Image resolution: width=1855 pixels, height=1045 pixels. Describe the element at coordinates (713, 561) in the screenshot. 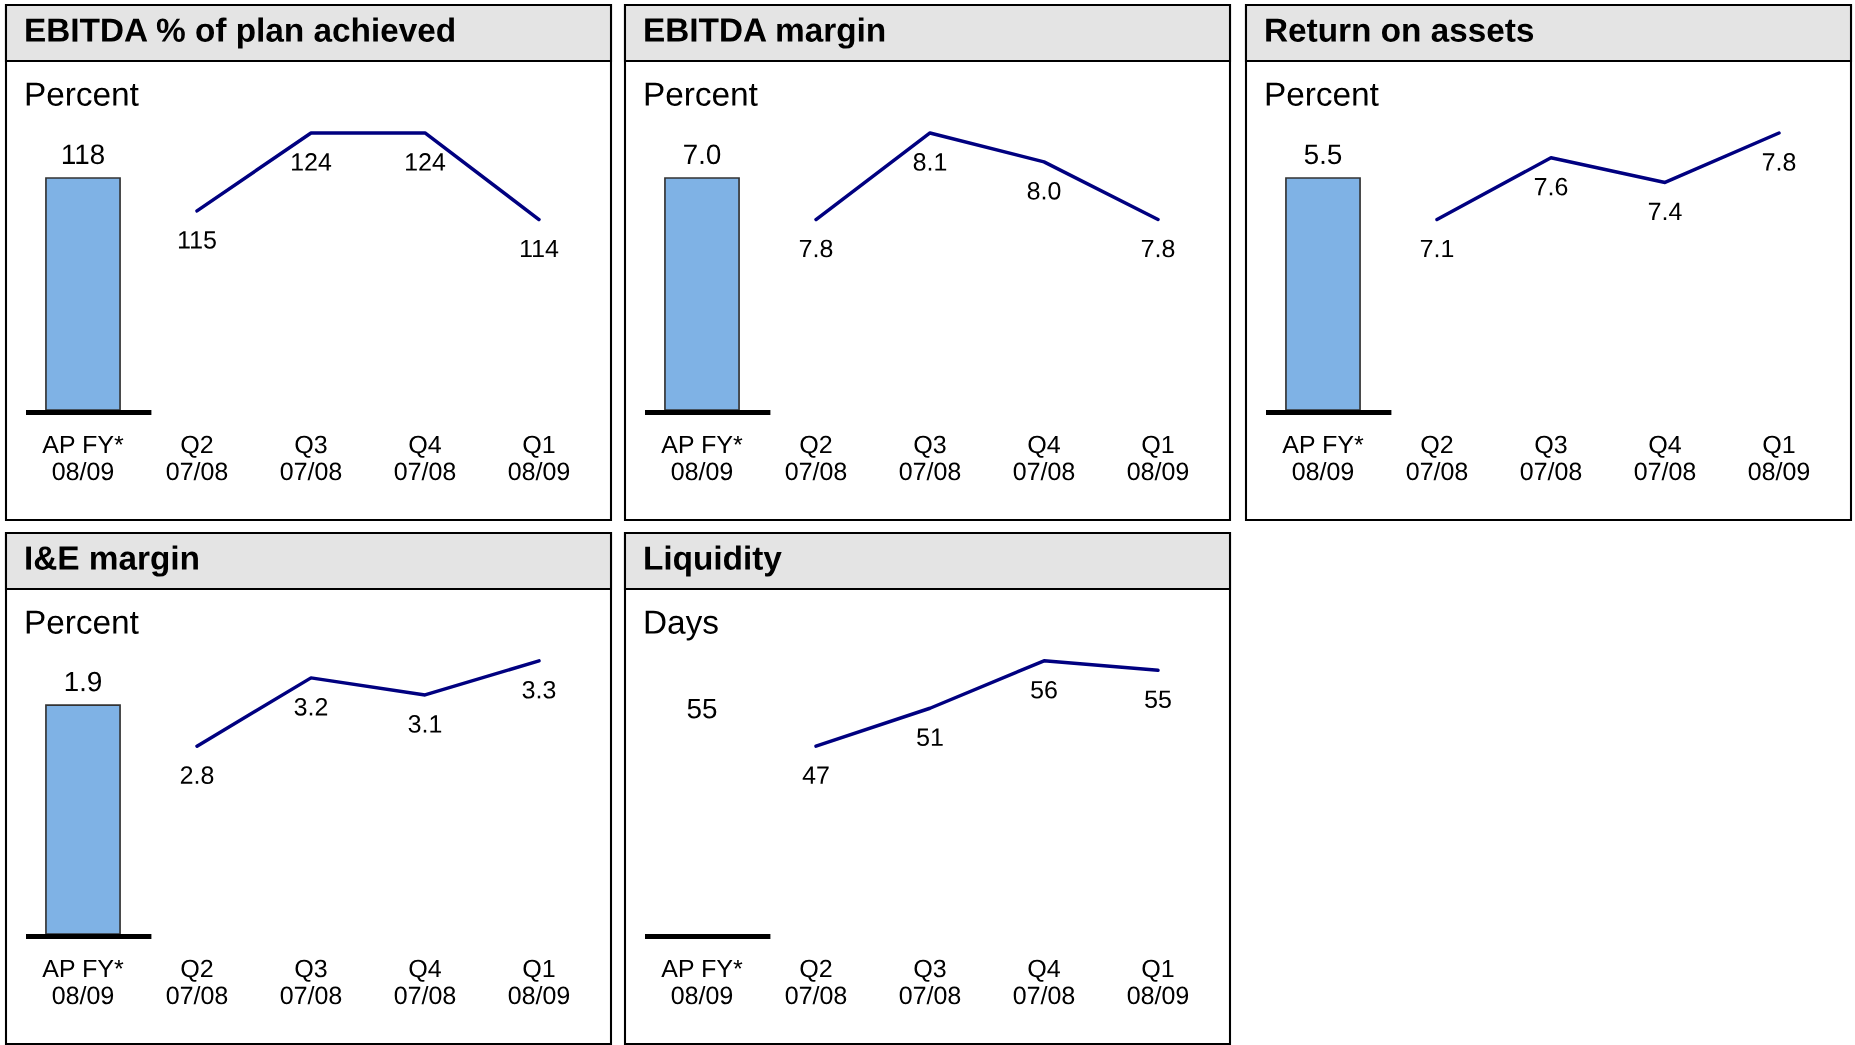

I see `chart-title: Liquidity` at that location.